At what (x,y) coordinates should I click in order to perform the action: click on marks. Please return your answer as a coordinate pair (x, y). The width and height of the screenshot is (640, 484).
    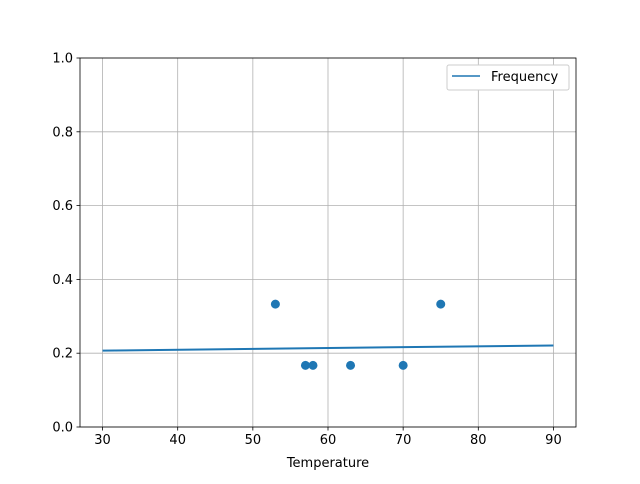
    Looking at the image, I should click on (328, 334).